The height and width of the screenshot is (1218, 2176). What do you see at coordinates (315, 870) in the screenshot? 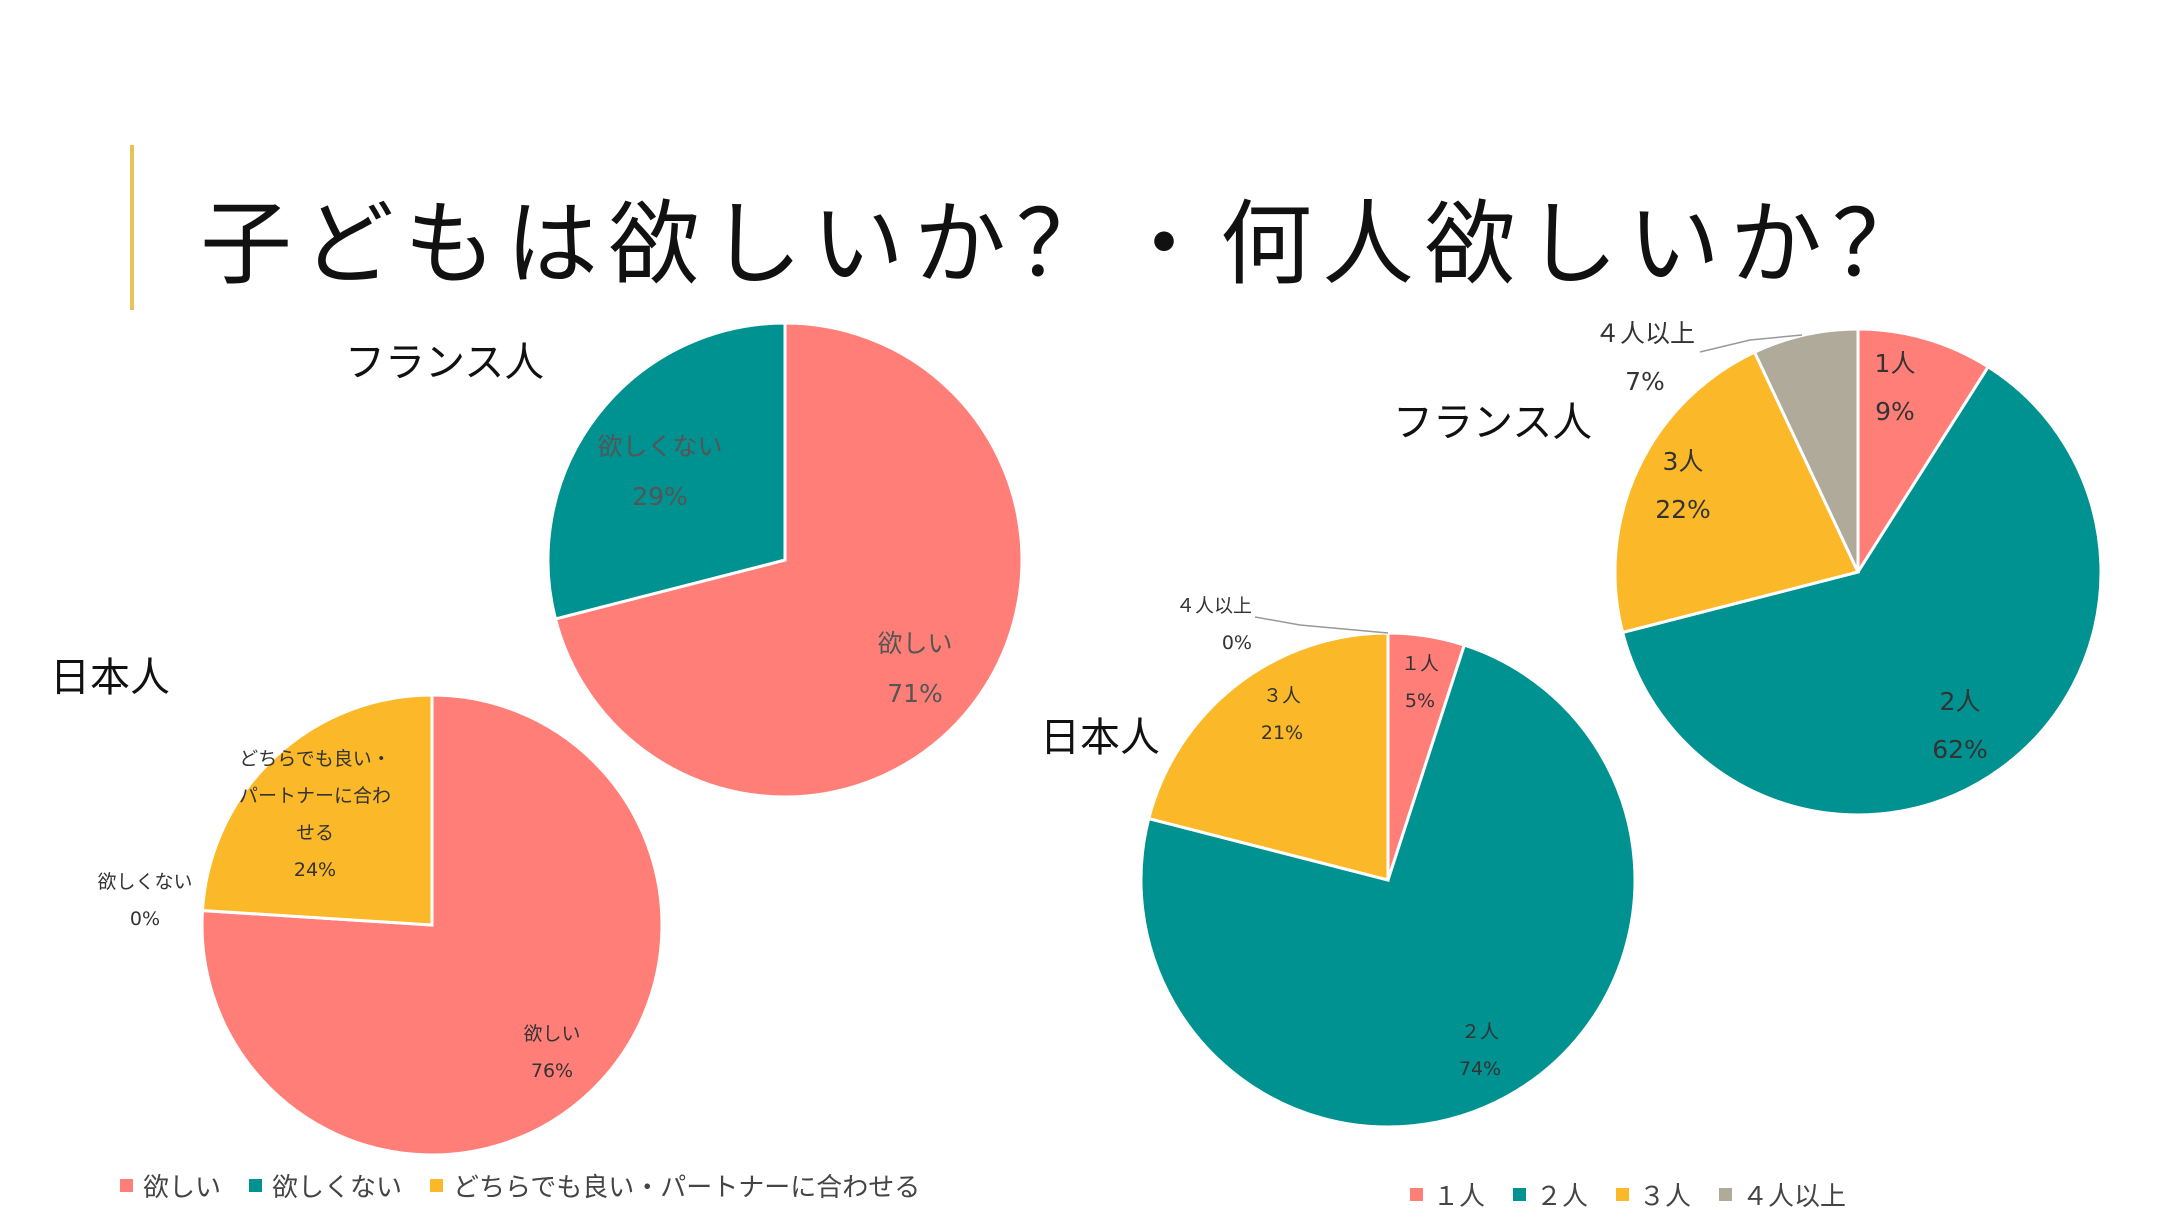
I see `pie1-value-2: 24%` at bounding box center [315, 870].